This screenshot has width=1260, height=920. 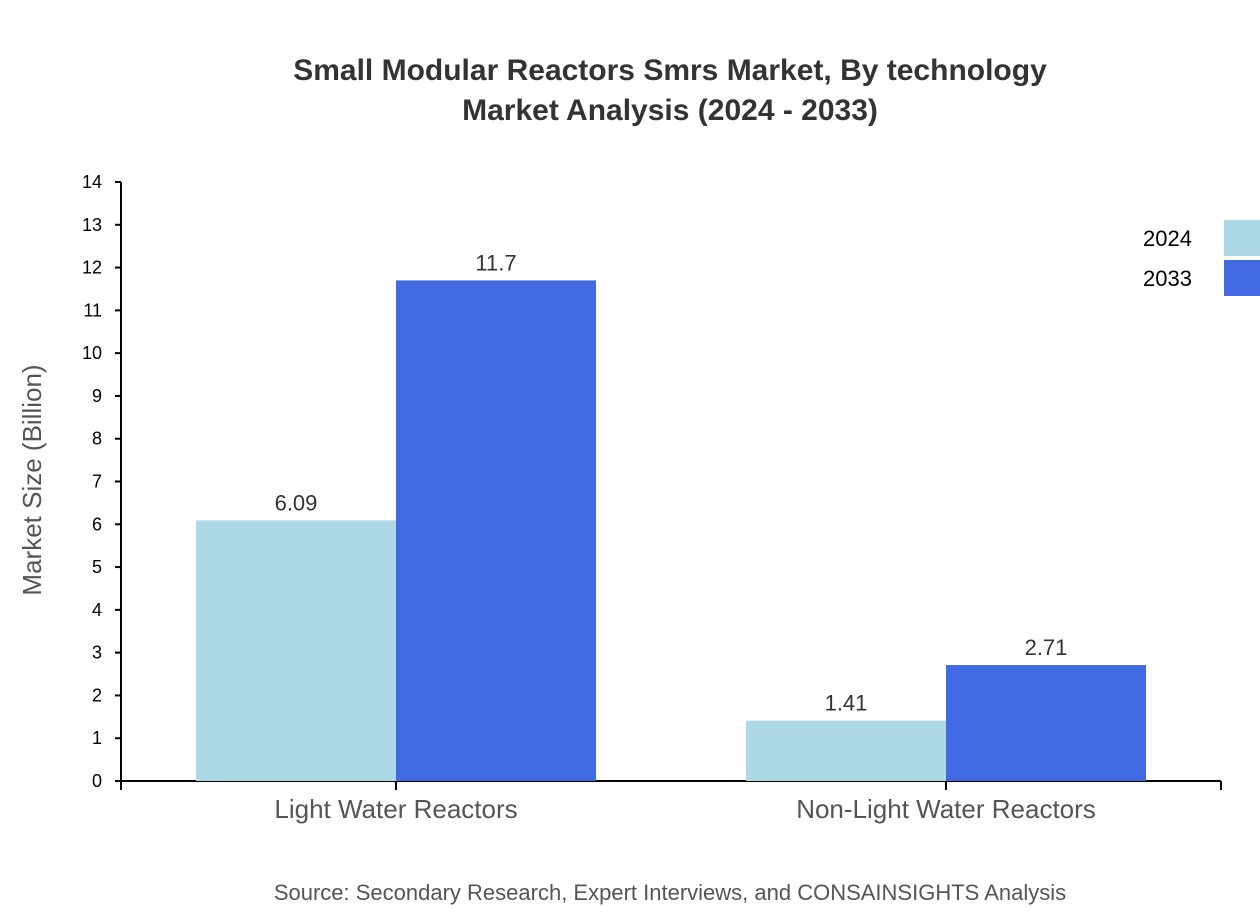 What do you see at coordinates (32, 479) in the screenshot?
I see `y-axis-label: Market Size (Billion)` at bounding box center [32, 479].